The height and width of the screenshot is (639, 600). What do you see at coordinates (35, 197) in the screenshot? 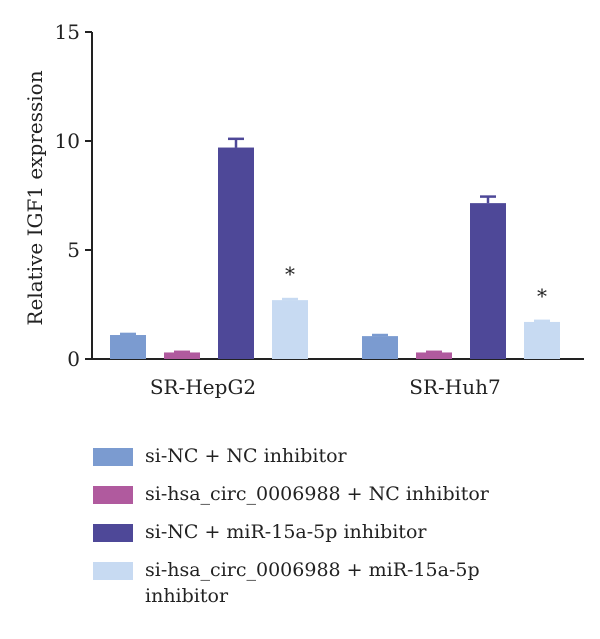
I see `y-axis-title: Relative IGF1 expression` at bounding box center [35, 197].